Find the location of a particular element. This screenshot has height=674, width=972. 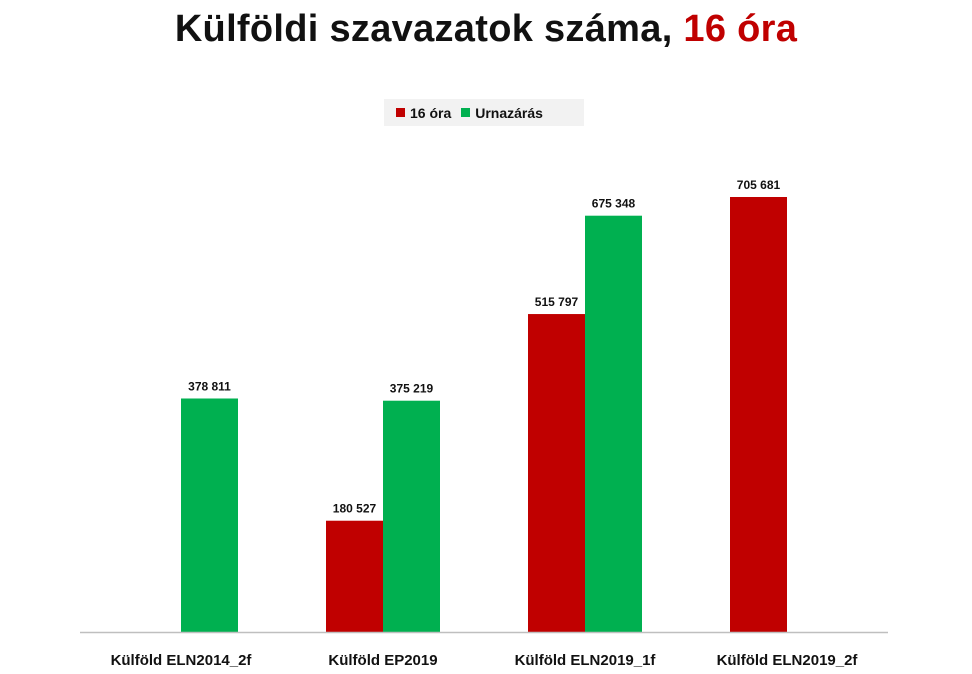

bar-urnaz-r-s-k-lf-ld-ep2019 is located at coordinates (411, 516).